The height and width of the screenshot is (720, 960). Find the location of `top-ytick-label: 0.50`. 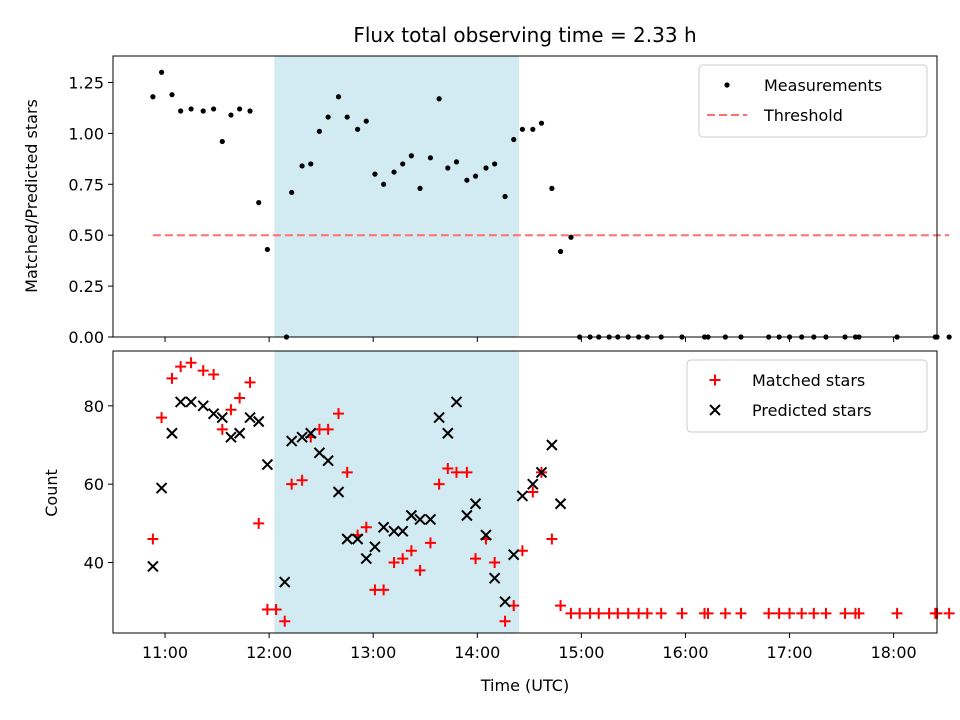

top-ytick-label: 0.50 is located at coordinates (86, 235).